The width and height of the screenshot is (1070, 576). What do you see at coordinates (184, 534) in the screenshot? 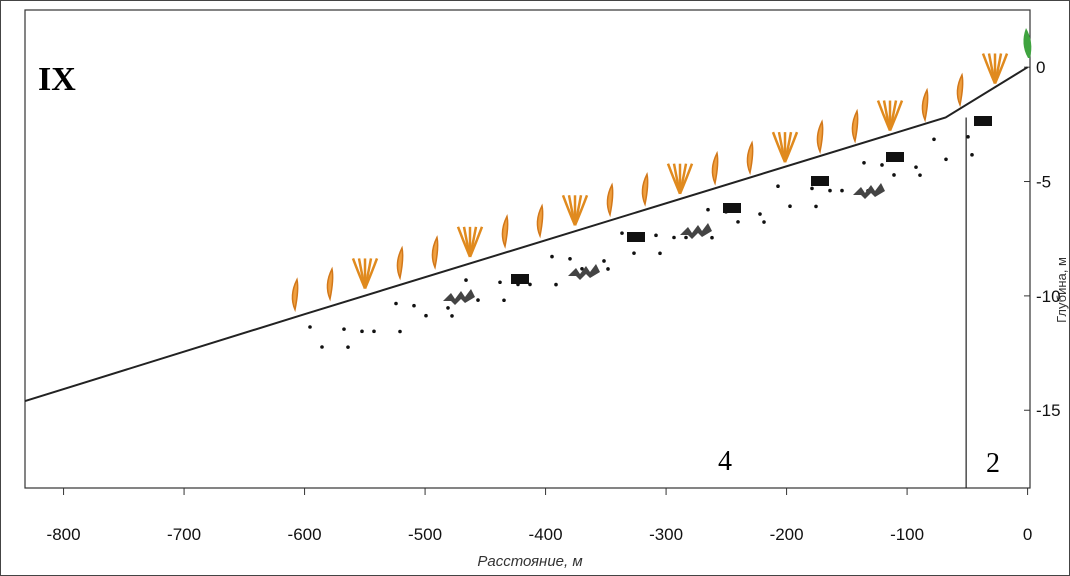
I see `x-tick-label: -700` at bounding box center [184, 534].